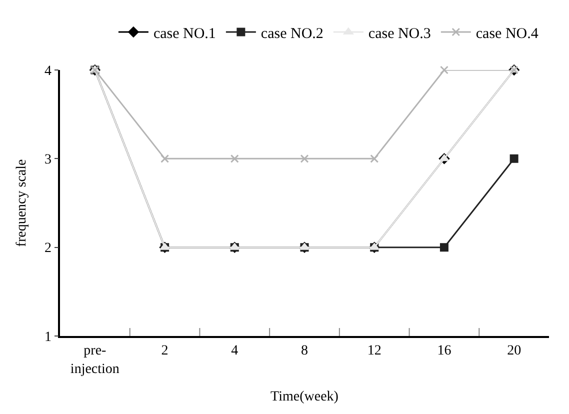  I want to click on y-tick-label: 1, so click(48, 337).